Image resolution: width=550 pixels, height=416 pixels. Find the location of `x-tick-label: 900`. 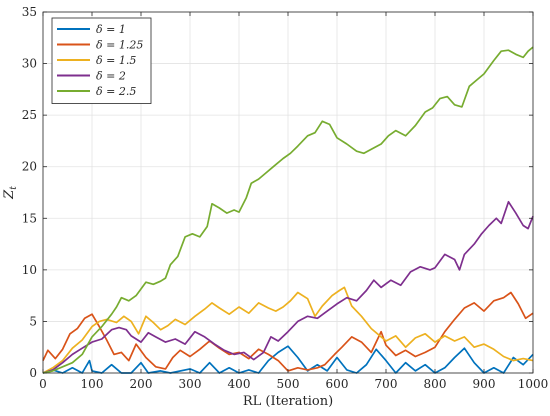

x-tick-label: 900 is located at coordinates (484, 384).